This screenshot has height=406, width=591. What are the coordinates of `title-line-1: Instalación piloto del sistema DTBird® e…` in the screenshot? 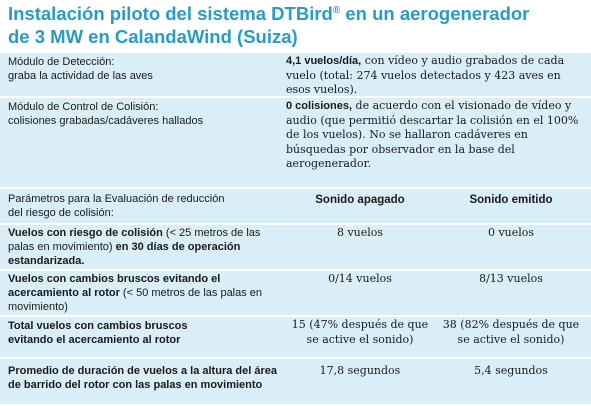 It's located at (269, 13).